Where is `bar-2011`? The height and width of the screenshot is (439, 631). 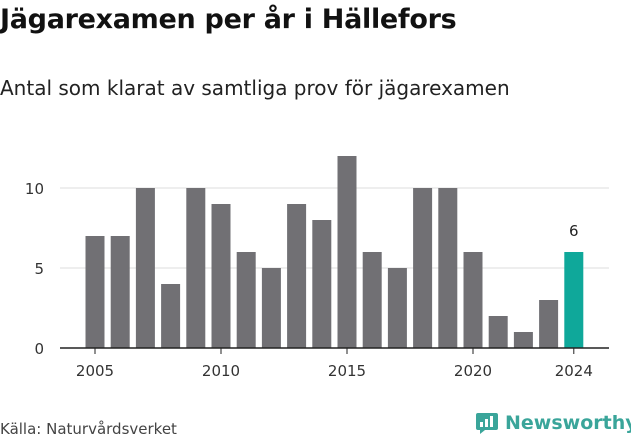 bar-2011 is located at coordinates (246, 300).